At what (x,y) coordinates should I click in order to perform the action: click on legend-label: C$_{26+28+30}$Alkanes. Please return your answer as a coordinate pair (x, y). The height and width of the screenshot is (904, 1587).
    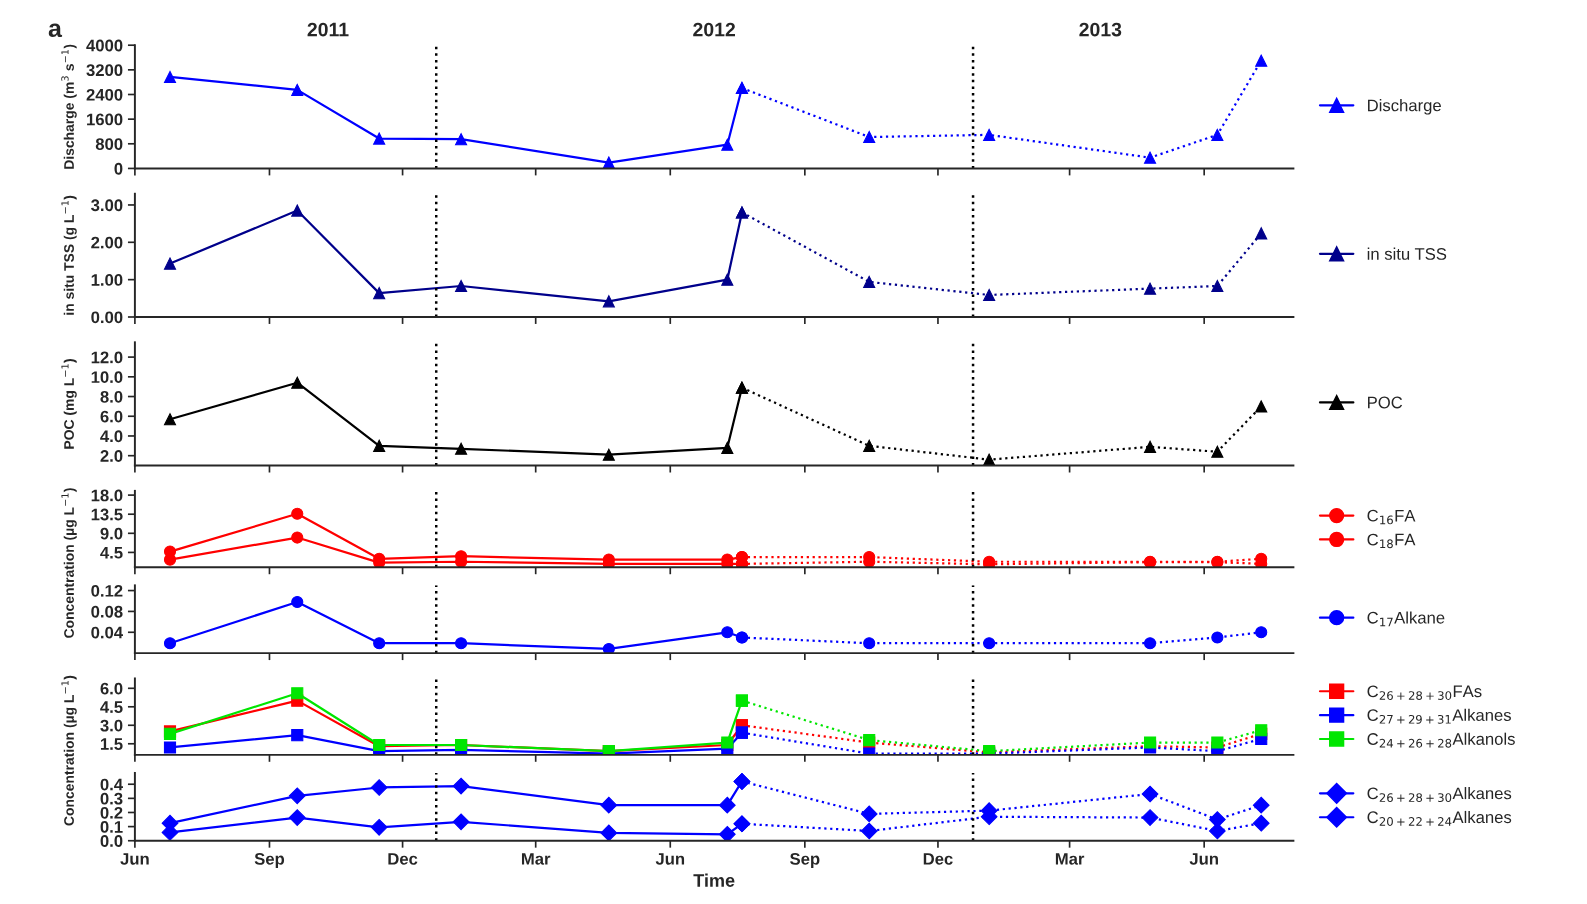
    Looking at the image, I should click on (1439, 795).